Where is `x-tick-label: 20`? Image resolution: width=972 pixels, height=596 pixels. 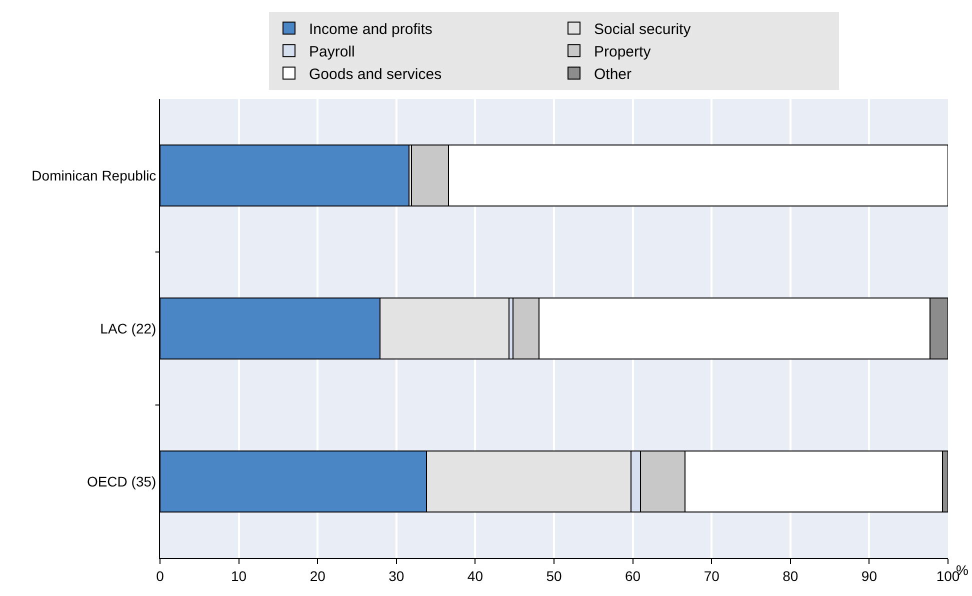
x-tick-label: 20 is located at coordinates (318, 576).